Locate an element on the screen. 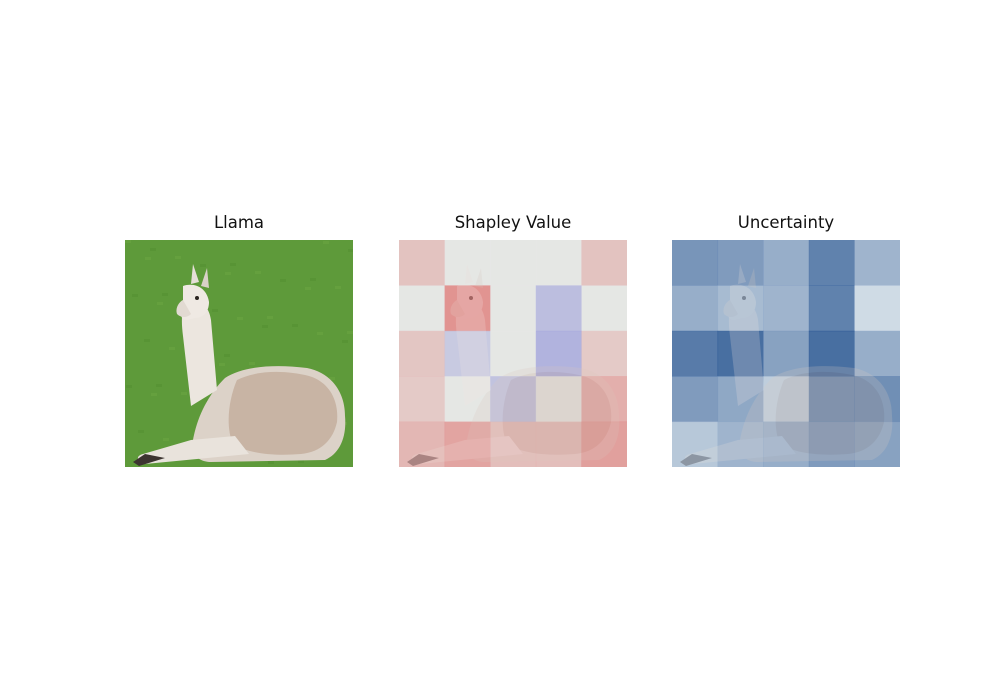  shapley-heatmap is located at coordinates (513, 353).